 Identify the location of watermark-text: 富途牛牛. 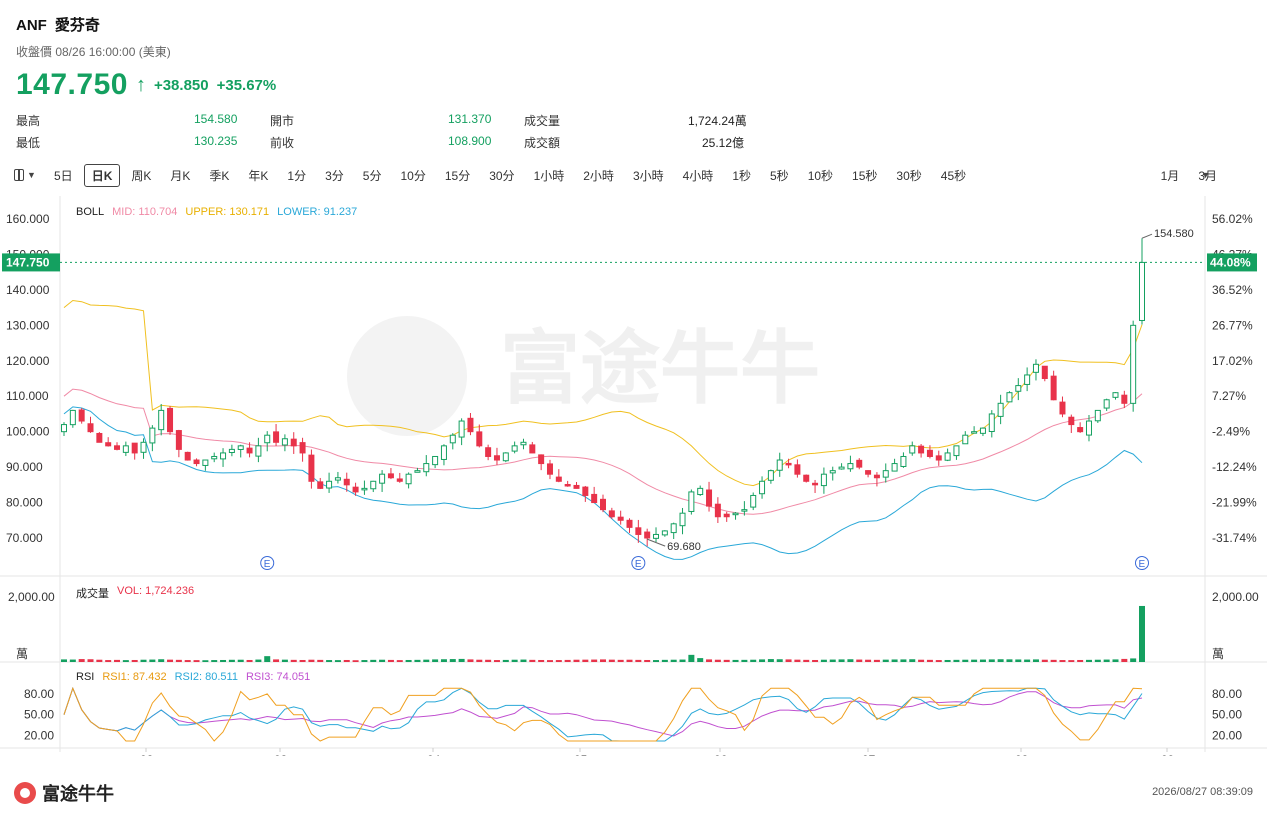
(660, 368).